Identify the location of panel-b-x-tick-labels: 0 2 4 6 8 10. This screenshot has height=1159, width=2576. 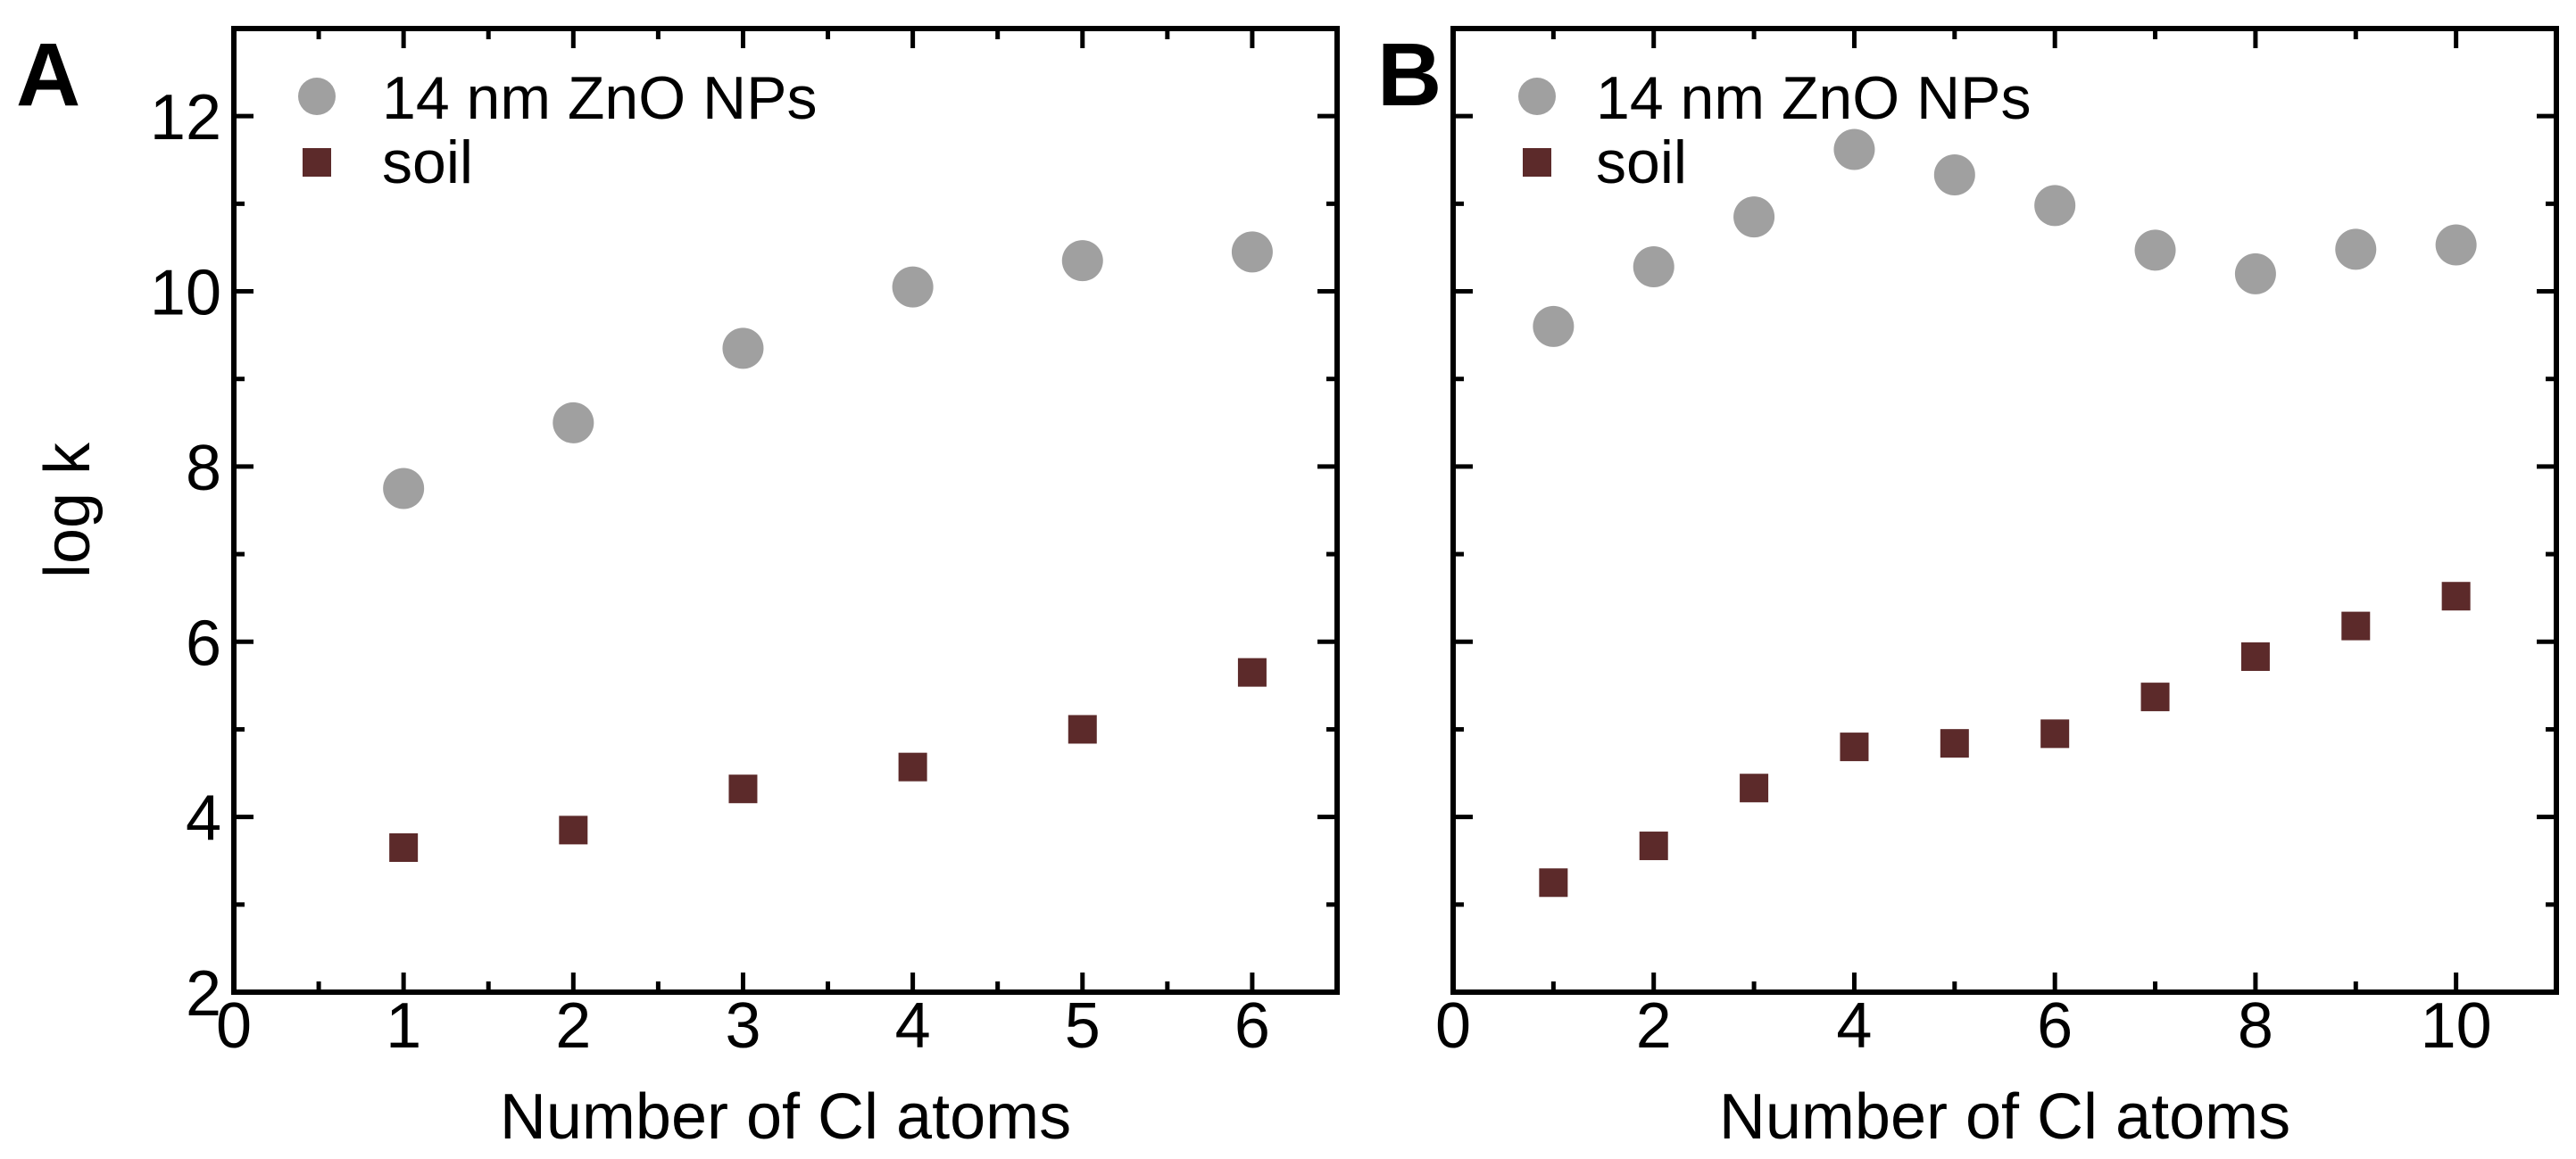
(1964, 1026).